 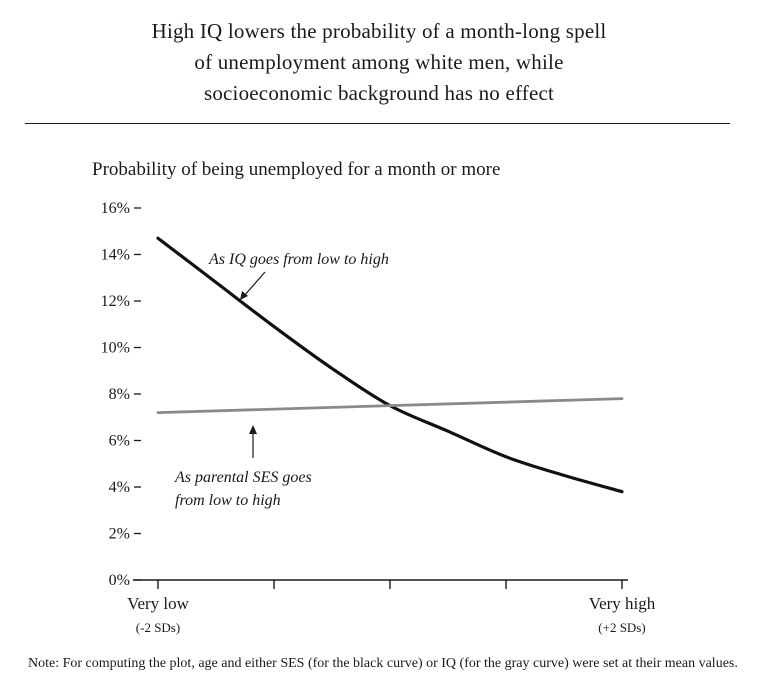 I want to click on x-tick-label-0: Very low, so click(x=158, y=603).